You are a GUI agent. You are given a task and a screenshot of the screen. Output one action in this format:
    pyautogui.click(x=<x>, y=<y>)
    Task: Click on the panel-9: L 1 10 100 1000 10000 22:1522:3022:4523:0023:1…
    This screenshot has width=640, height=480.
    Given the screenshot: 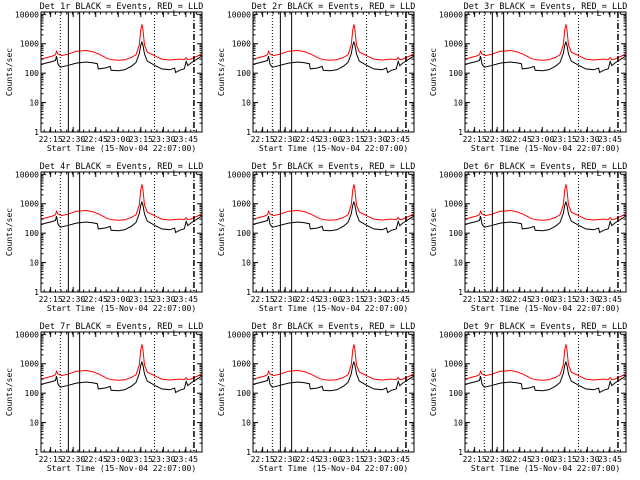 What is the action you would take?
    pyautogui.click(x=528, y=397)
    